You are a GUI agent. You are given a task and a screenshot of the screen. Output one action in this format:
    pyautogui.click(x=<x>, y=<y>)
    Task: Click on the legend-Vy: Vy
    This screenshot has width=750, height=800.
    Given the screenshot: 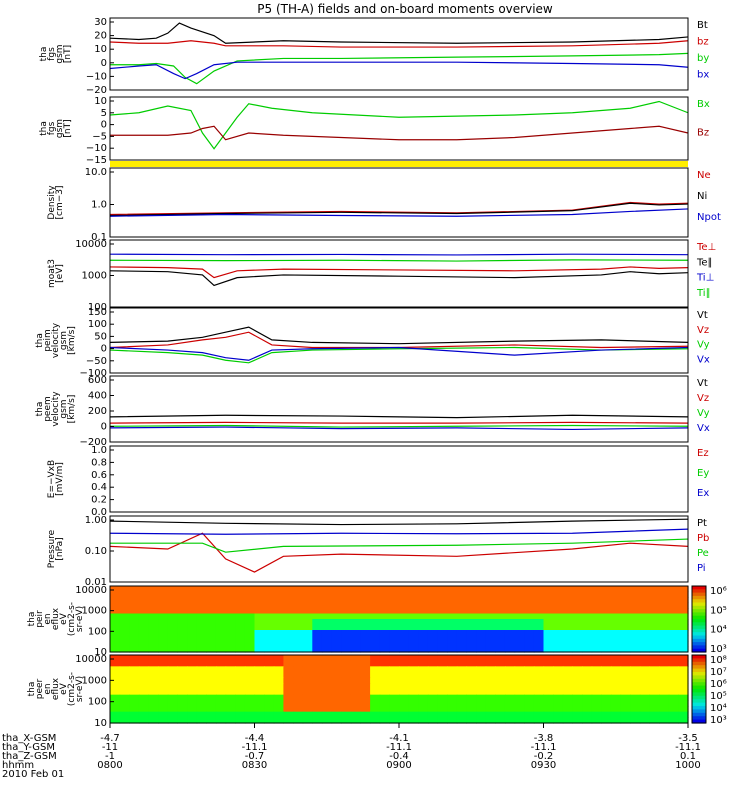 What is the action you would take?
    pyautogui.click(x=703, y=413)
    